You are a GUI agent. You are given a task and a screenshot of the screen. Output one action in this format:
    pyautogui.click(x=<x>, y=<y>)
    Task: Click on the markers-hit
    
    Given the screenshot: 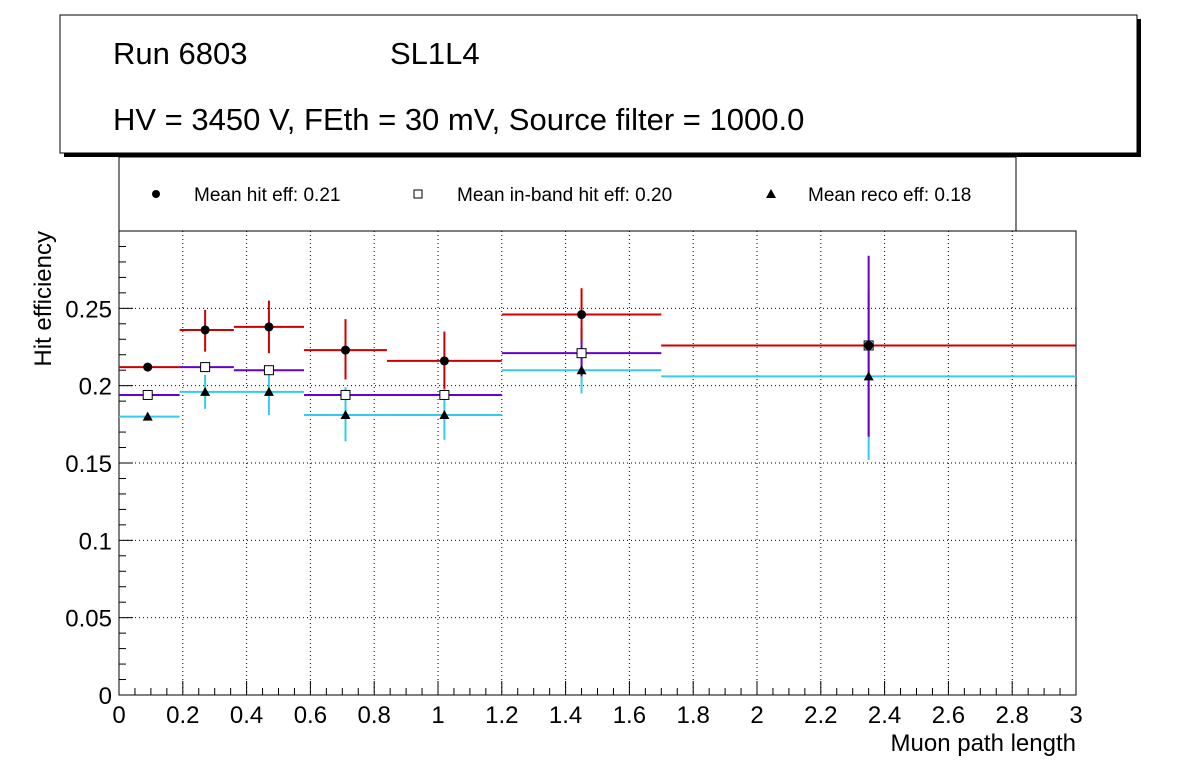 What is the action you would take?
    pyautogui.click(x=508, y=341)
    